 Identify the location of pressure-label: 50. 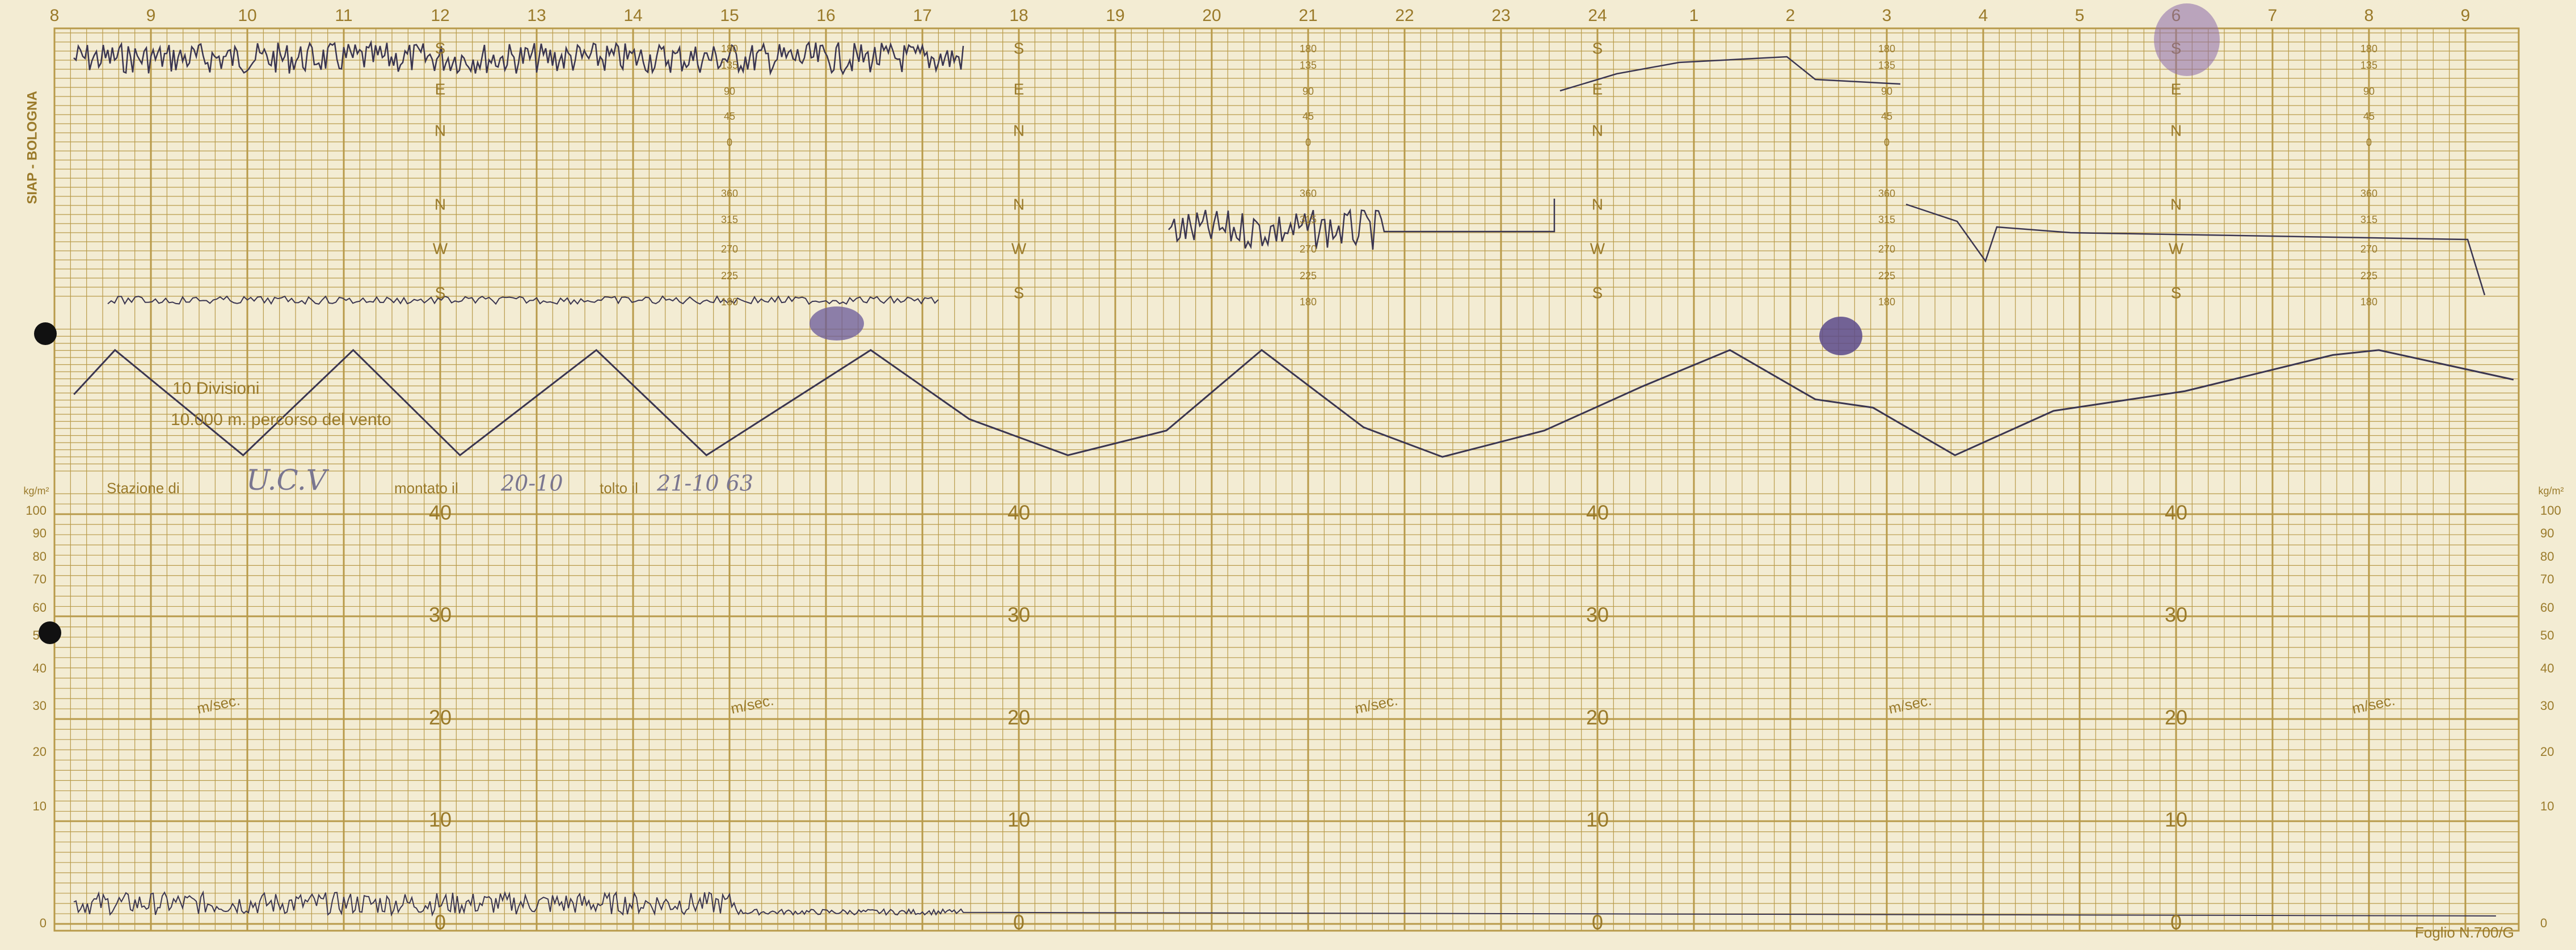
(2547, 635).